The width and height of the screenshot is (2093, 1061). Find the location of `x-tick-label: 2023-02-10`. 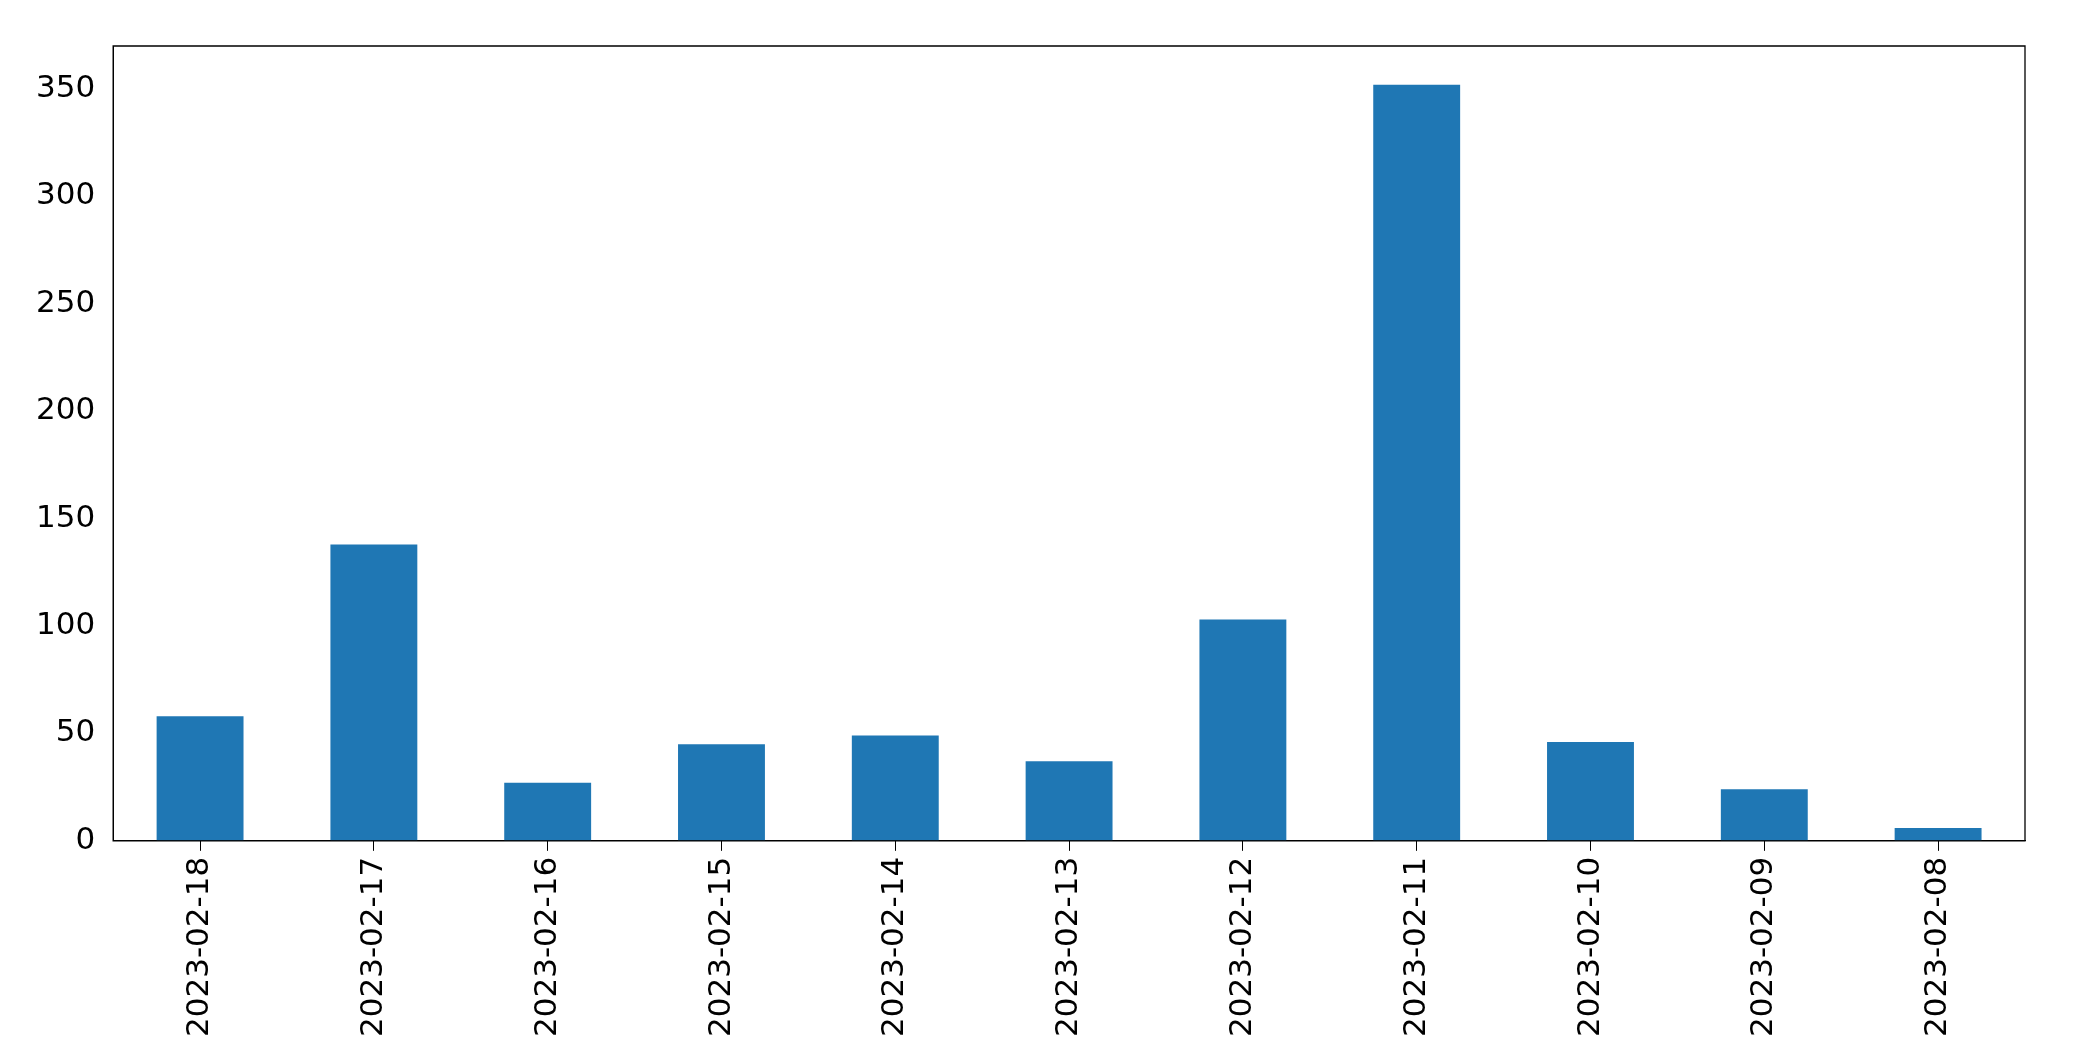

x-tick-label: 2023-02-10 is located at coordinates (1587, 947).